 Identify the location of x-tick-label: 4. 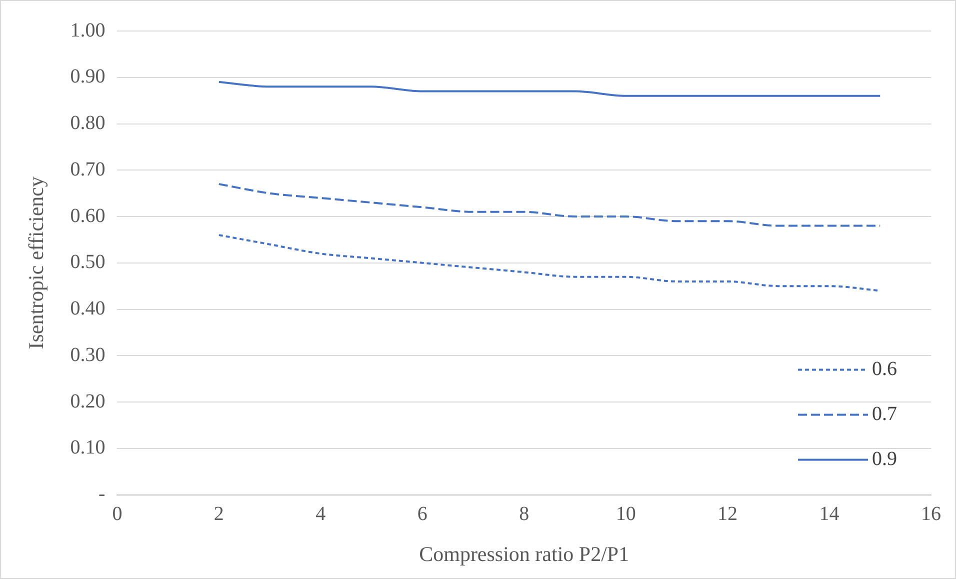
(321, 514).